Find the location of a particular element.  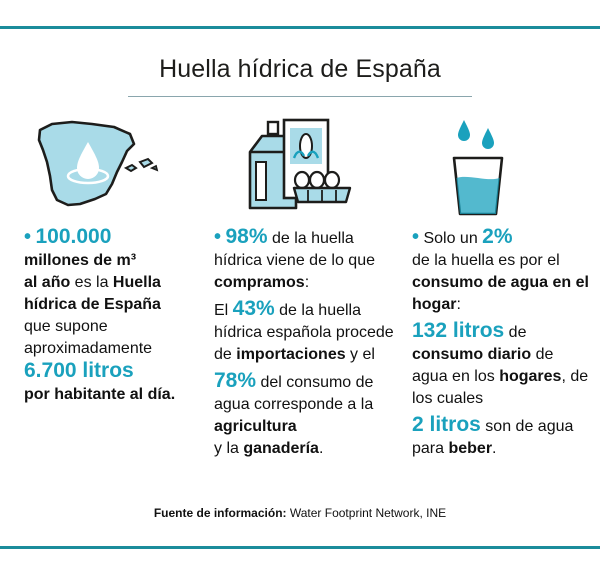

text-strong: consumo de agua en el hogar is located at coordinates (500, 293).